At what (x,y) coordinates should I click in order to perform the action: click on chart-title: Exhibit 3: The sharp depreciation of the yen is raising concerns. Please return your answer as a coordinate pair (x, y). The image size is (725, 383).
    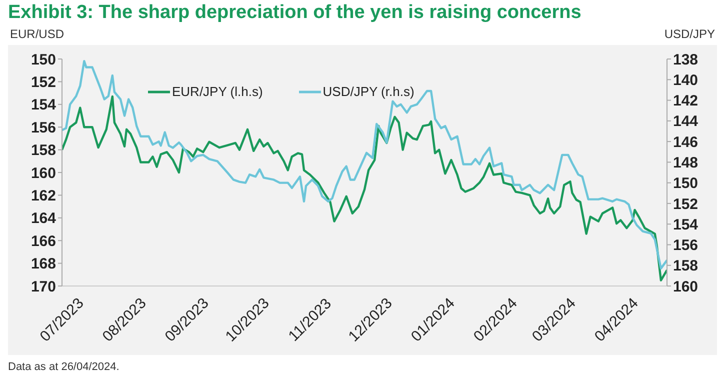
    Looking at the image, I should click on (295, 13).